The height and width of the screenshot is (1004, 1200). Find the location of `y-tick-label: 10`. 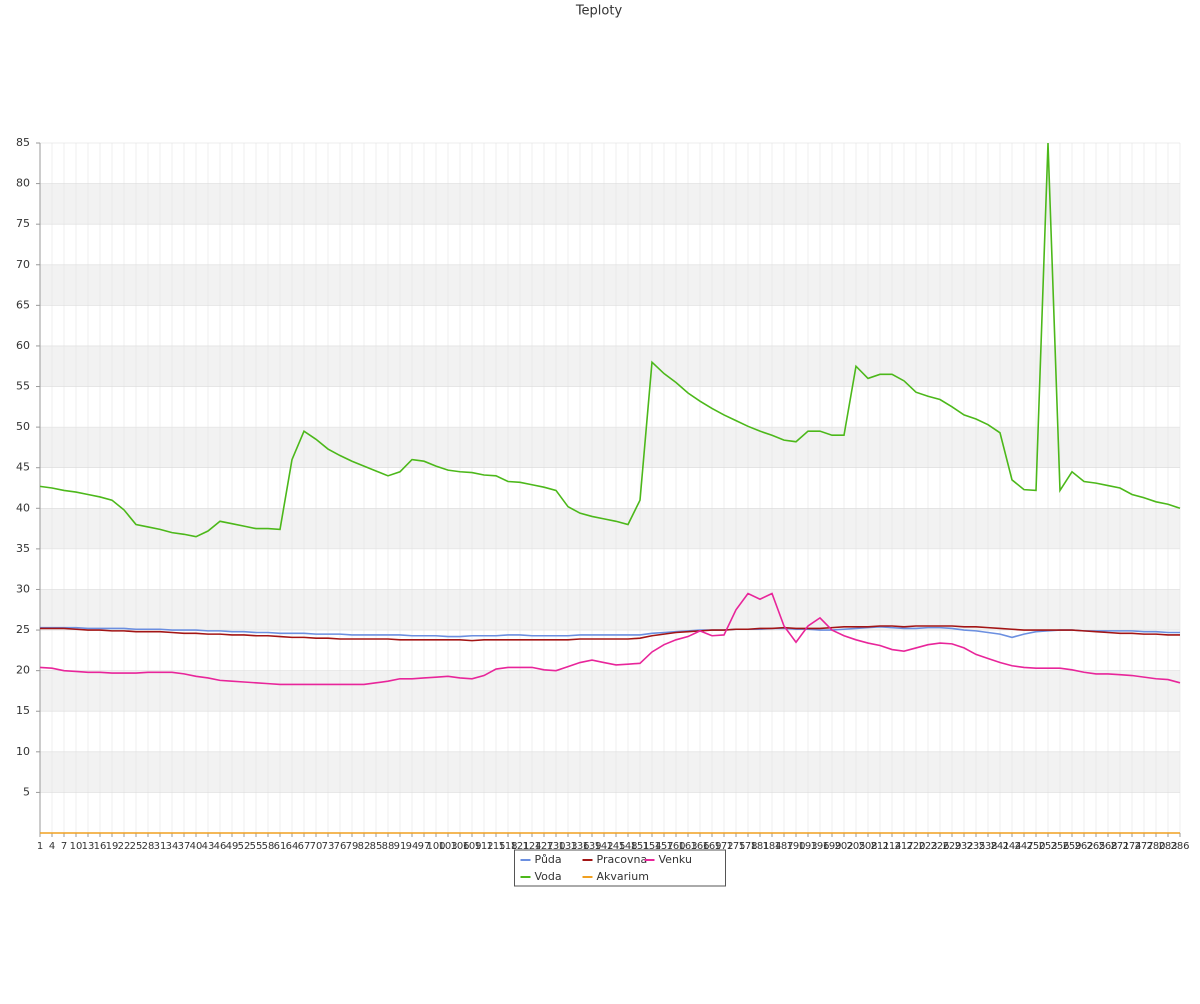

y-tick-label: 10 is located at coordinates (23, 751).